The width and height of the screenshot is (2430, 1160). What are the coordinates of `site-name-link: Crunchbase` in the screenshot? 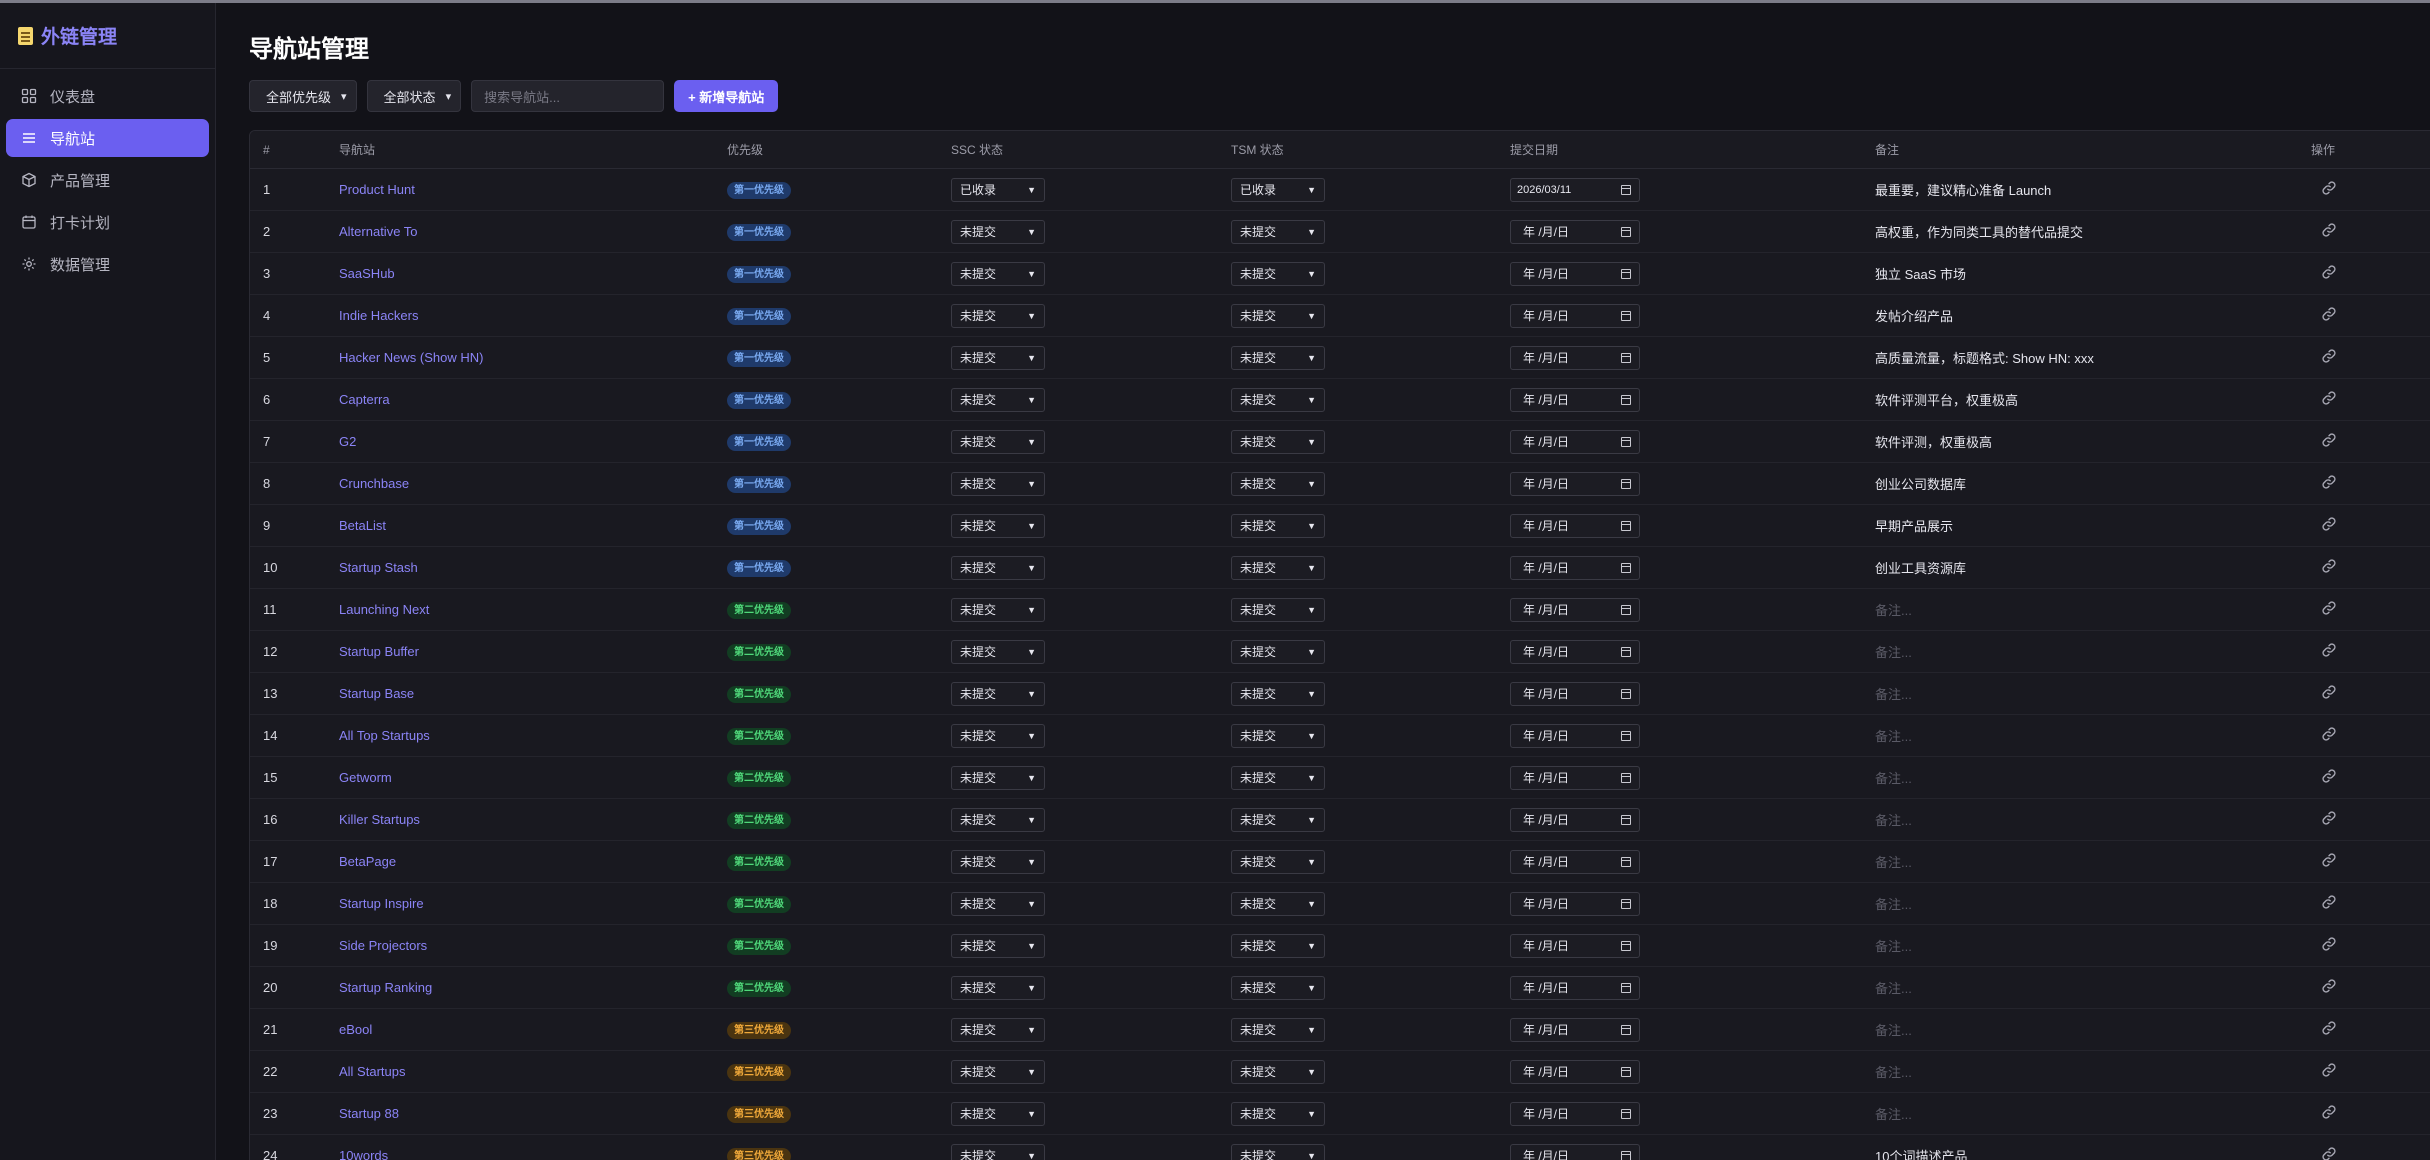 It's located at (374, 483).